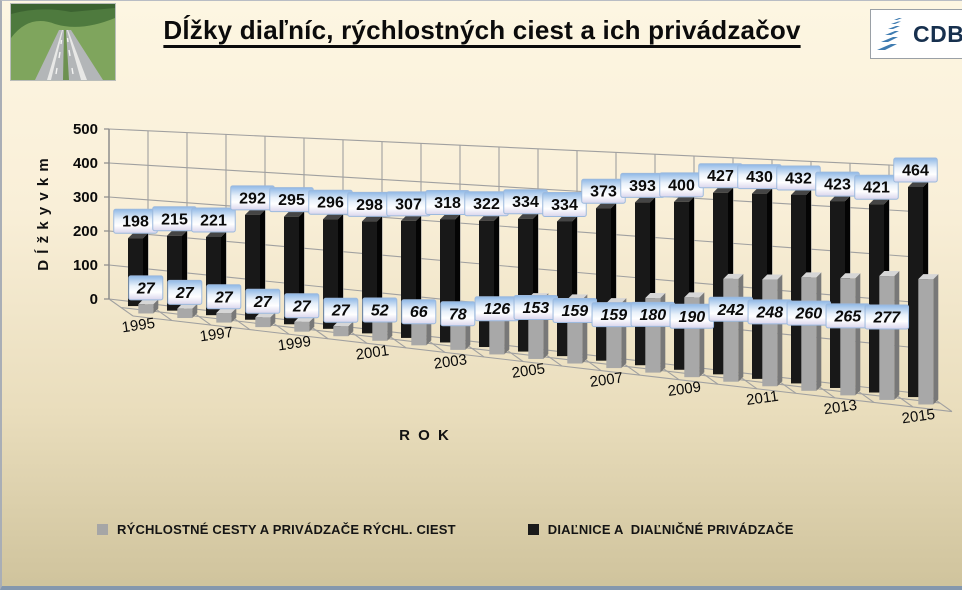 Image resolution: width=962 pixels, height=590 pixels. What do you see at coordinates (720, 176) in the screenshot?
I see `svg-text: 427` at bounding box center [720, 176].